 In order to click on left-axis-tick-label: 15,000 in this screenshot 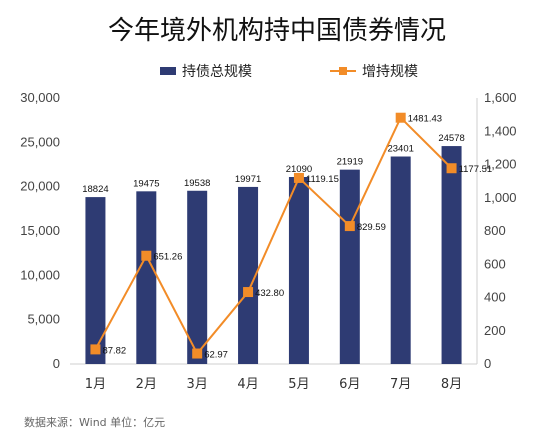, I will do `click(40, 230)`.